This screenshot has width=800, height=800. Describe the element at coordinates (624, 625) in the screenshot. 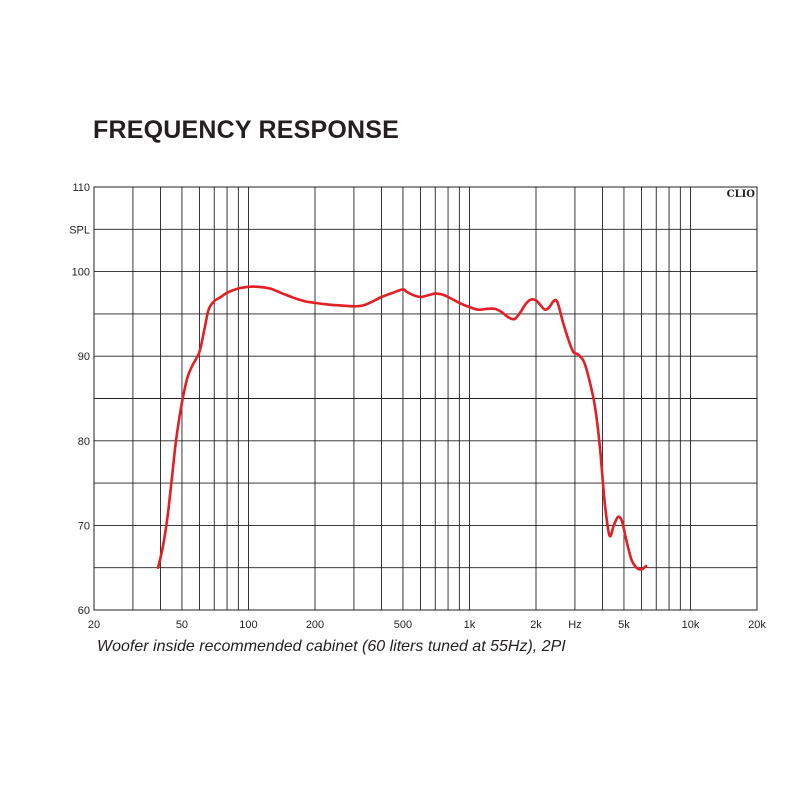

I see `x-tick-label: 5k` at that location.